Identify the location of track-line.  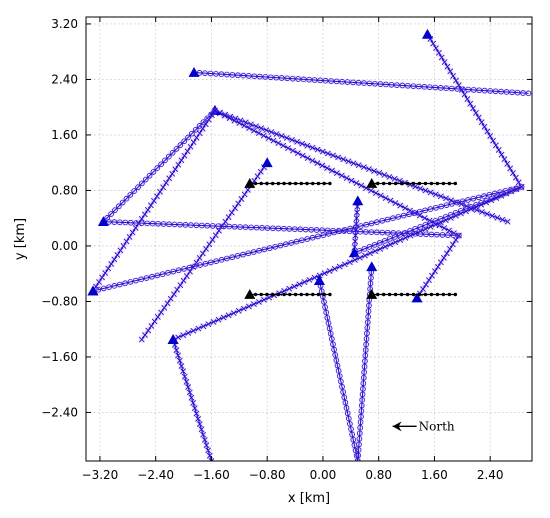
(192, 400).